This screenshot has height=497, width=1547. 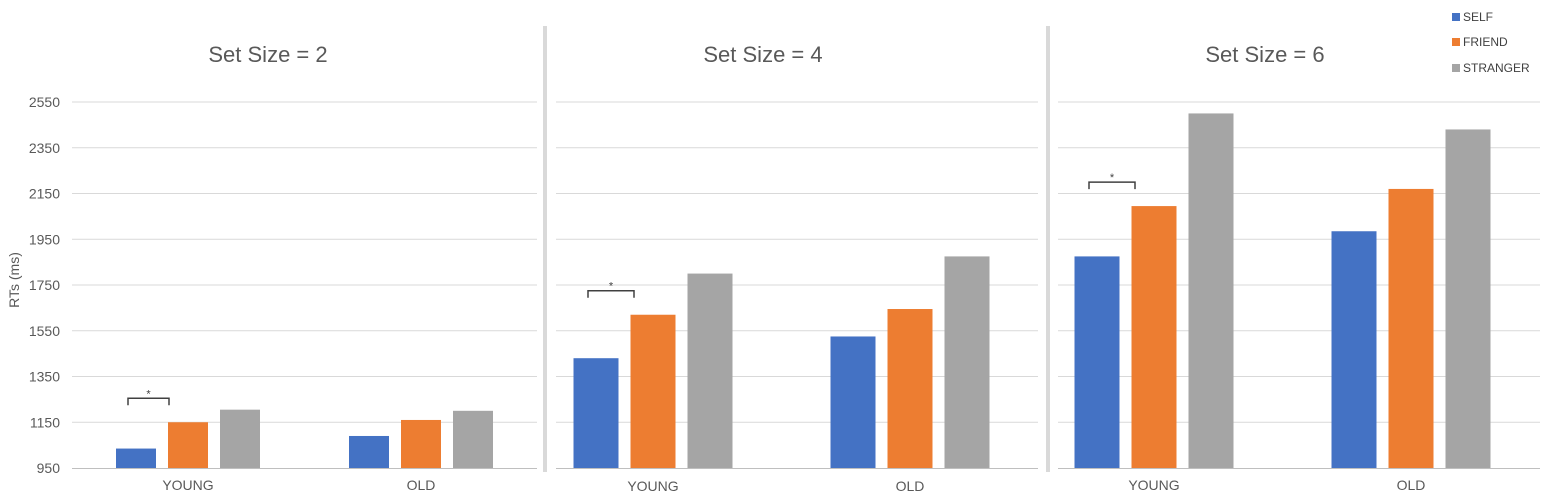 What do you see at coordinates (49, 468) in the screenshot?
I see `y-tick-label: 950` at bounding box center [49, 468].